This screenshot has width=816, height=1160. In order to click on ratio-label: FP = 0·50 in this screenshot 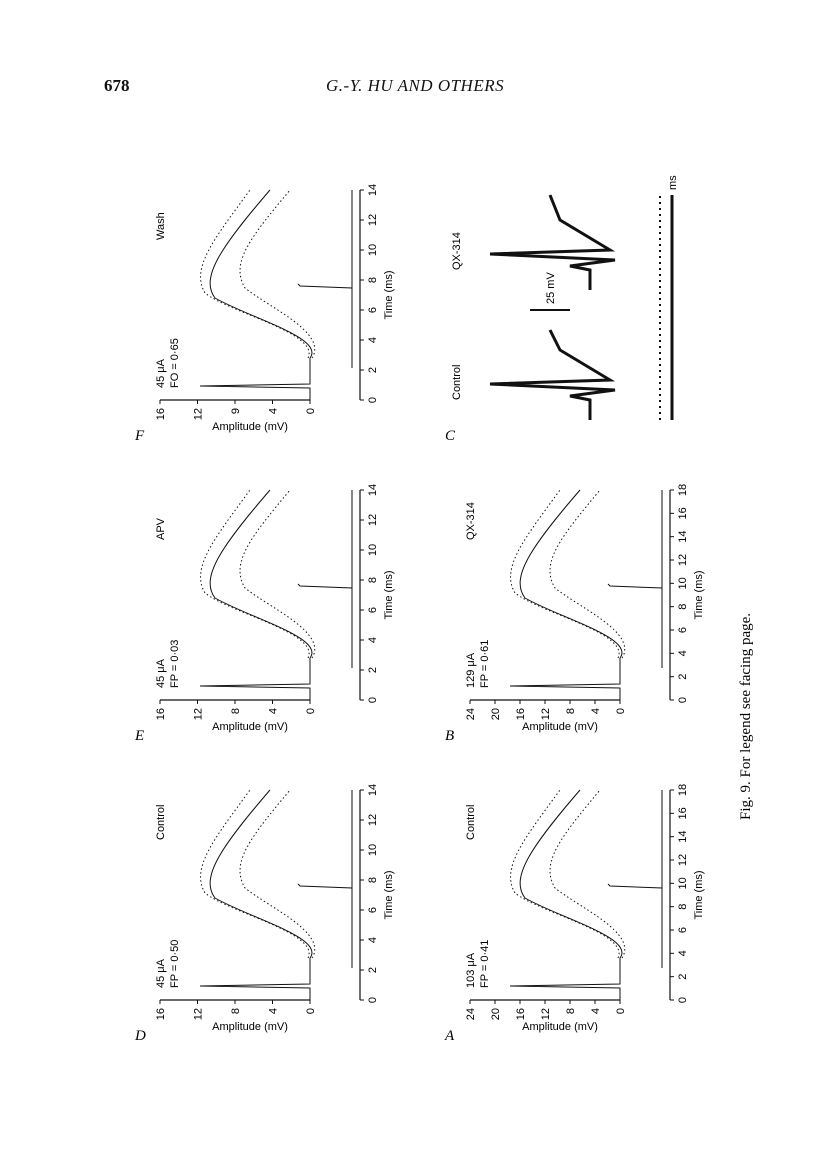, I will do `click(175, 964)`.